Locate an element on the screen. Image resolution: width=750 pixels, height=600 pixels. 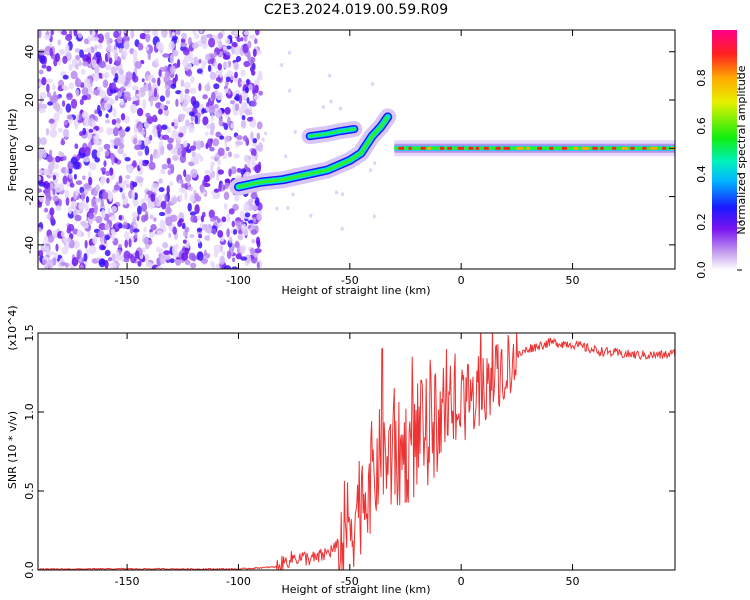
colorbar-ticks: 0.0 0.2 0.4 0.6 0.8 is located at coordinates (718, 174).